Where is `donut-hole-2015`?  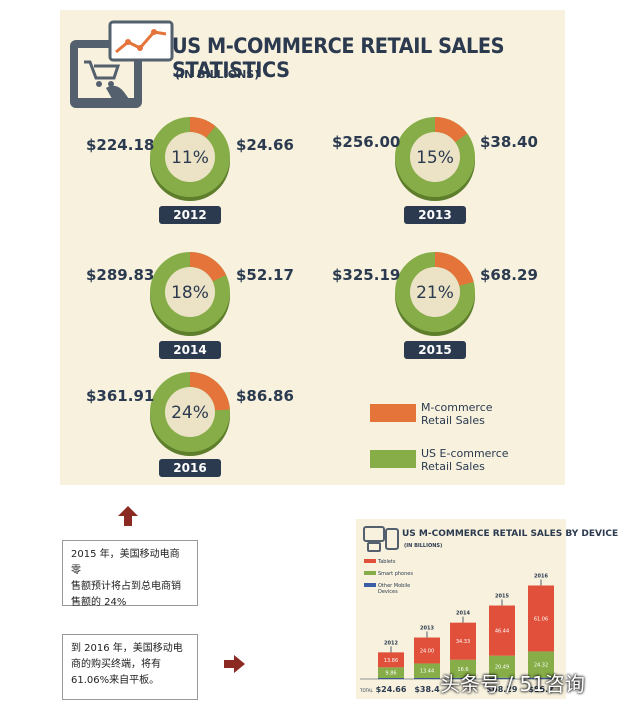
donut-hole-2015 is located at coordinates (435, 292).